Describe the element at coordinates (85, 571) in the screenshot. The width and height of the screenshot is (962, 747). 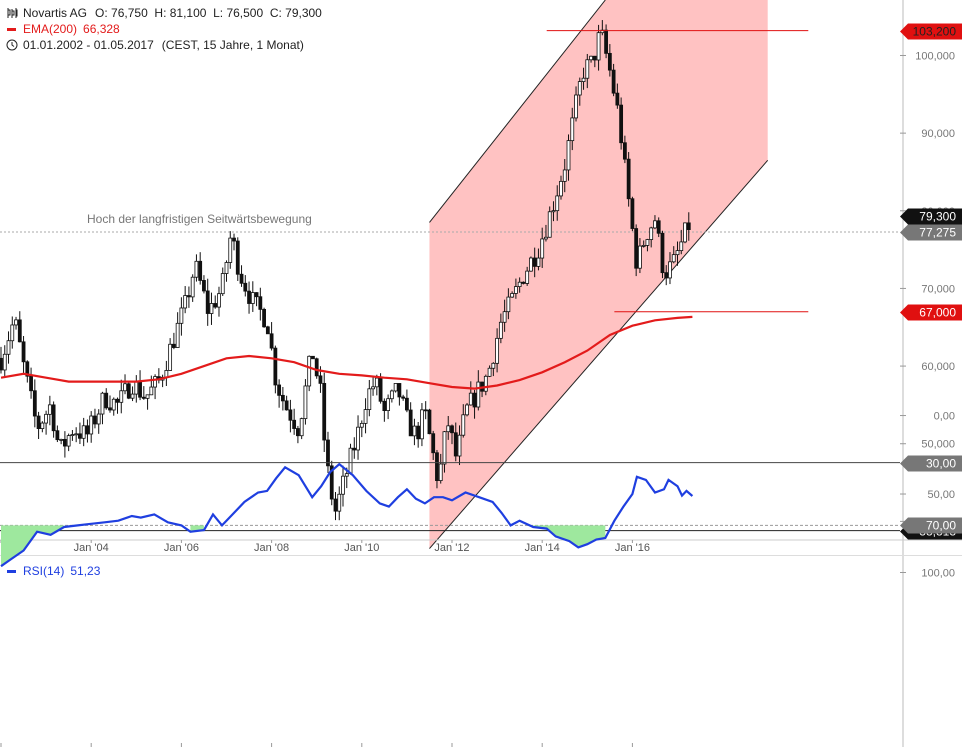
I see `rsi-value: 51,23` at that location.